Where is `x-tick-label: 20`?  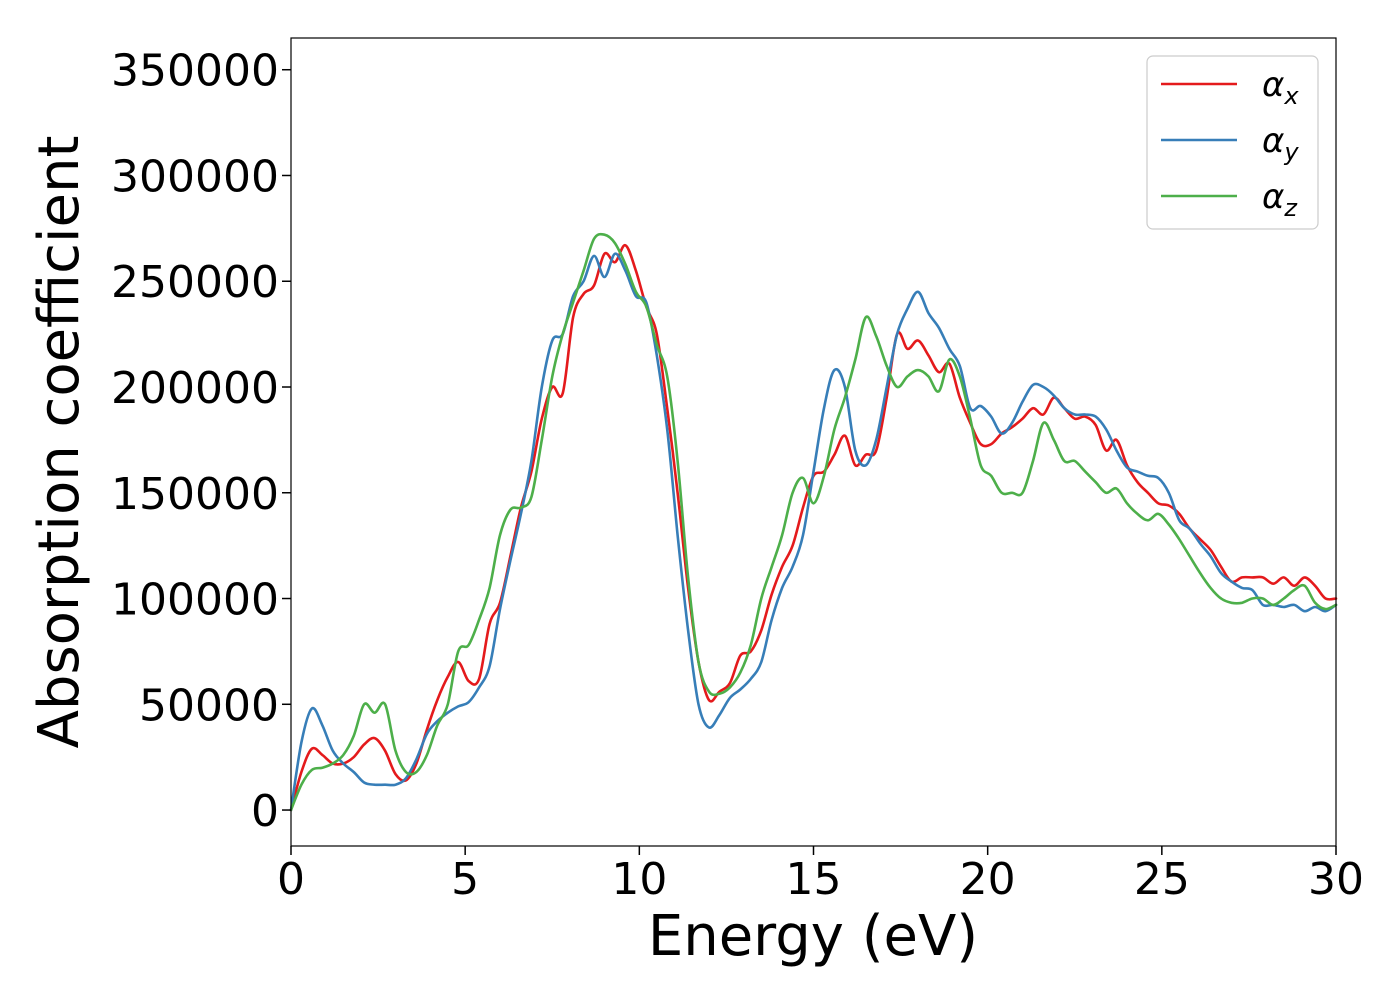
x-tick-label: 20 is located at coordinates (988, 879).